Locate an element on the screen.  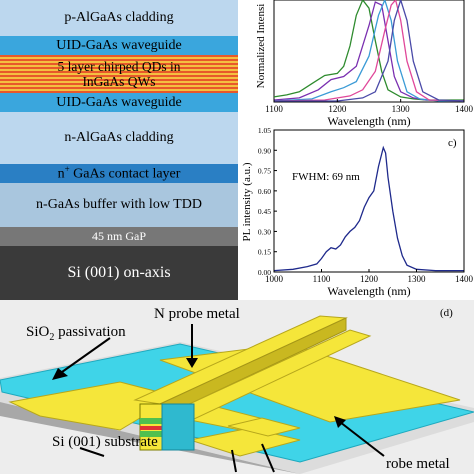
y-tick-label: 0.90 is located at coordinates (264, 150).